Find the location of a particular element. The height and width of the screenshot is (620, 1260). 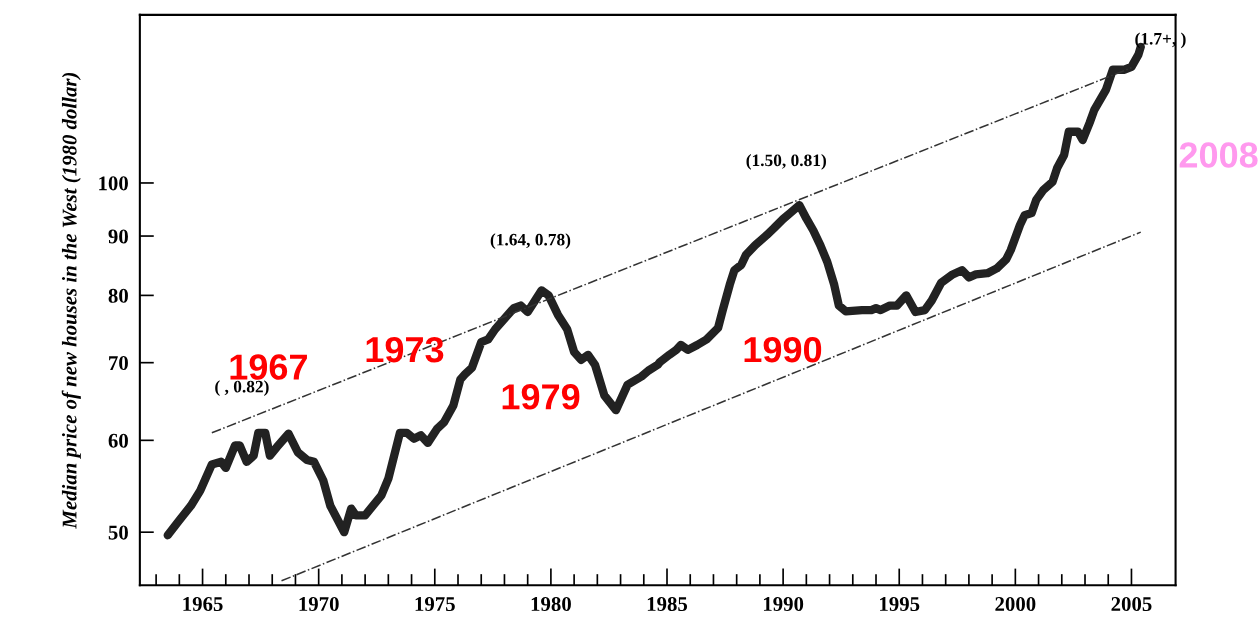

x-tick-label: 1980 is located at coordinates (551, 604).